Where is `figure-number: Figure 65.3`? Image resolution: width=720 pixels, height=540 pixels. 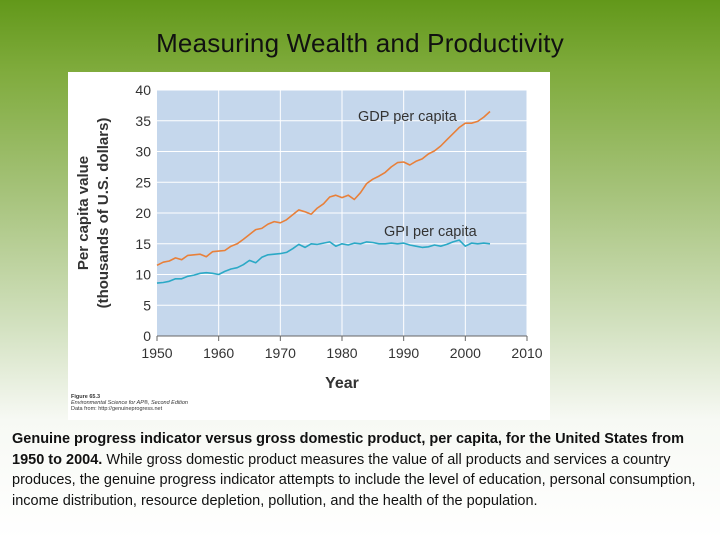 figure-number: Figure 65.3 is located at coordinates (86, 397).